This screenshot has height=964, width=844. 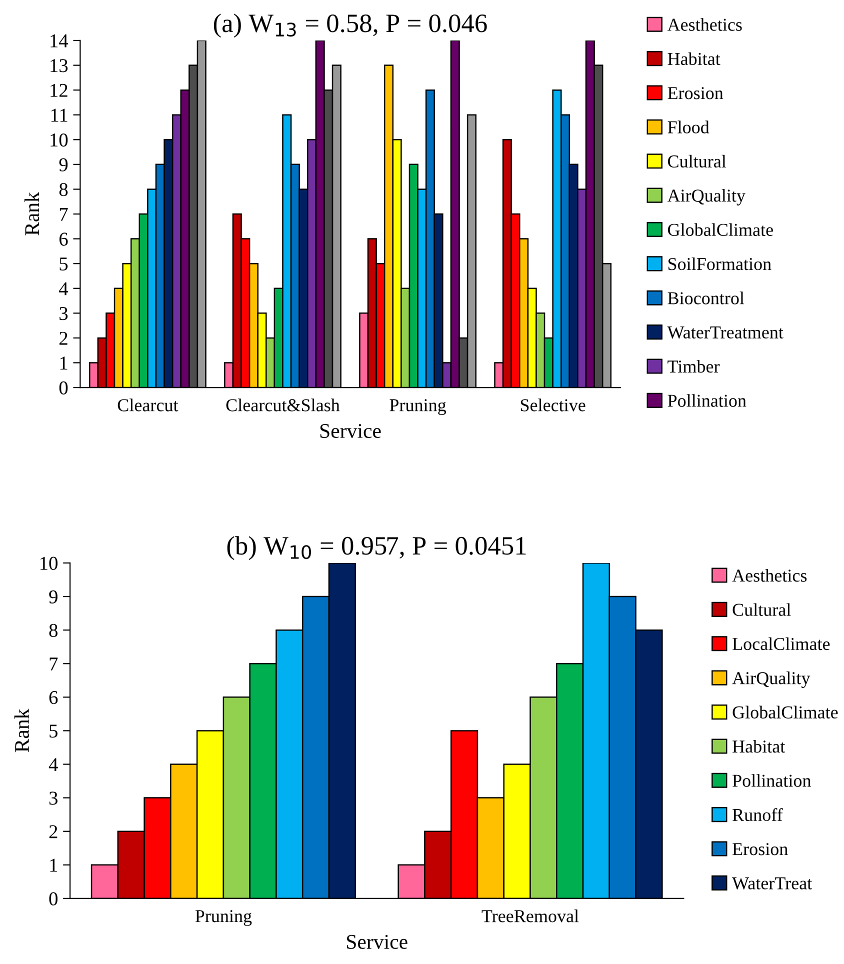 What do you see at coordinates (781, 643) in the screenshot?
I see `legend-label: LocalClimate` at bounding box center [781, 643].